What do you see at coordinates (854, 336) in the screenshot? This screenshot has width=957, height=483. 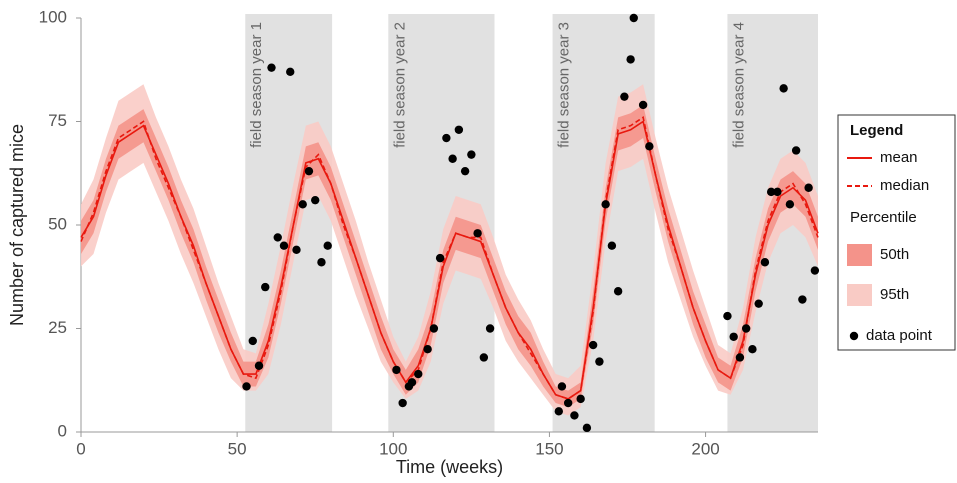 I see `legend-marker` at bounding box center [854, 336].